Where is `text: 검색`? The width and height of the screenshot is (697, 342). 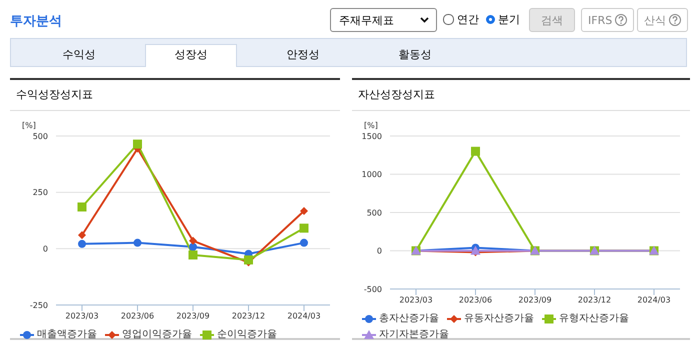 text: 검색 is located at coordinates (552, 20).